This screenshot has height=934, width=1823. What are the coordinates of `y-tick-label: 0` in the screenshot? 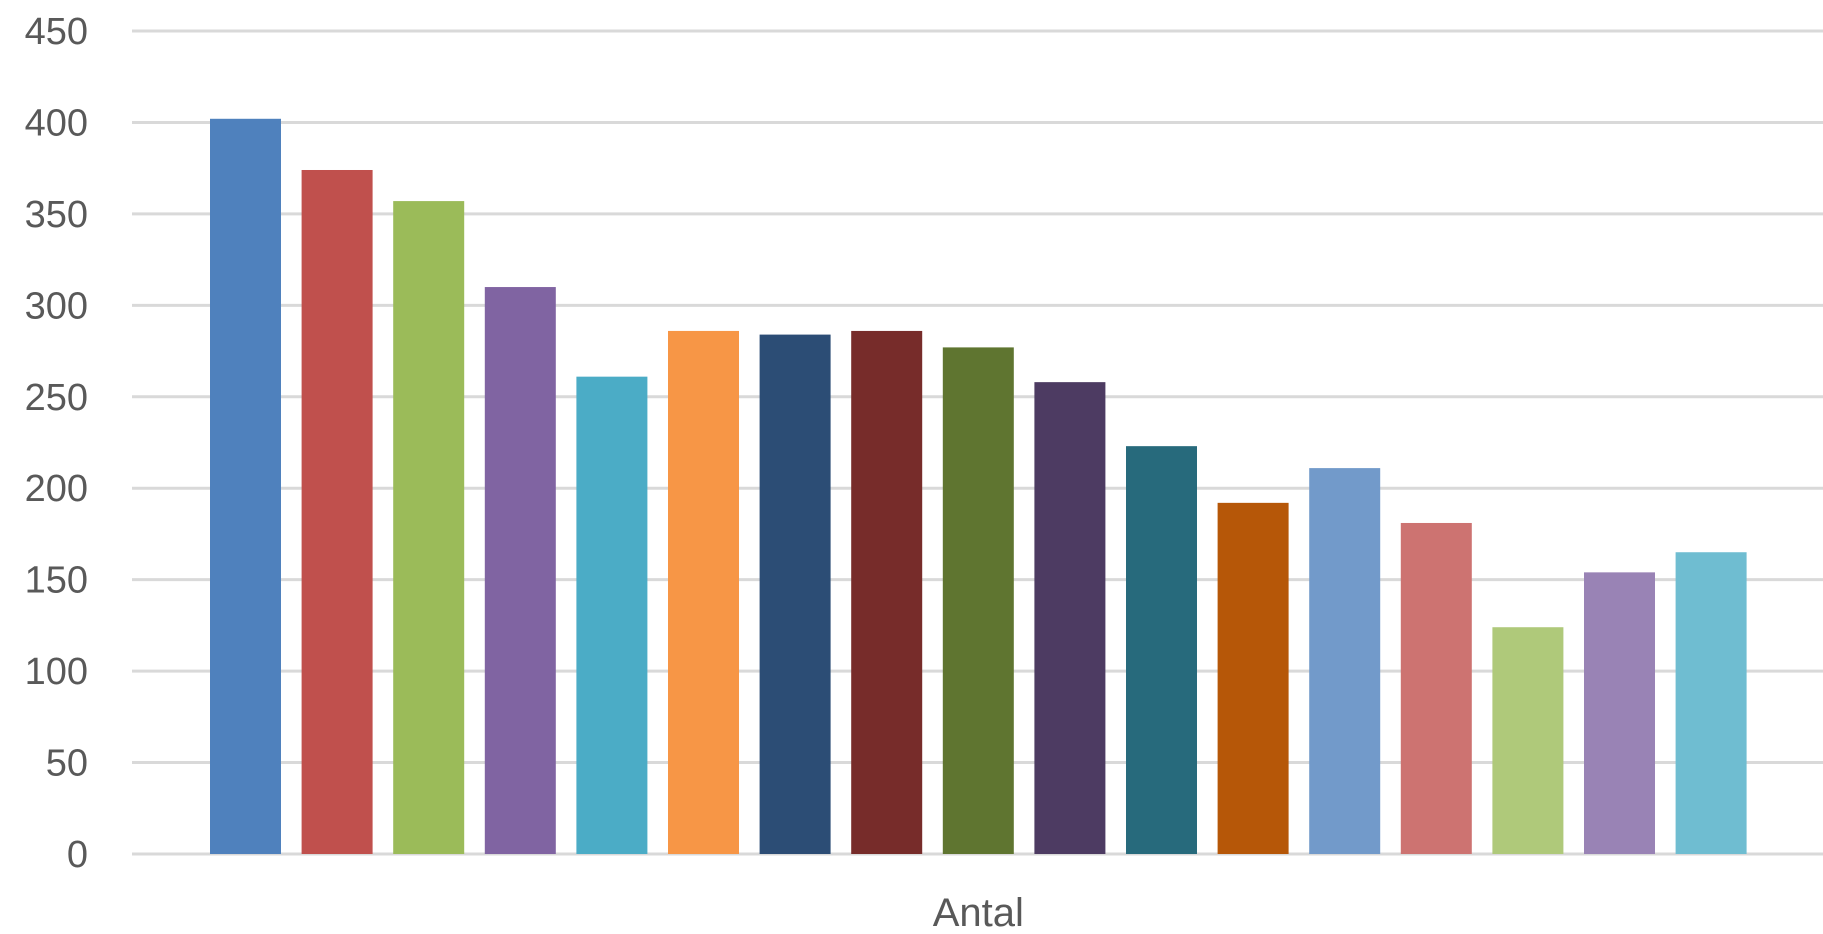 It's located at (77, 855).